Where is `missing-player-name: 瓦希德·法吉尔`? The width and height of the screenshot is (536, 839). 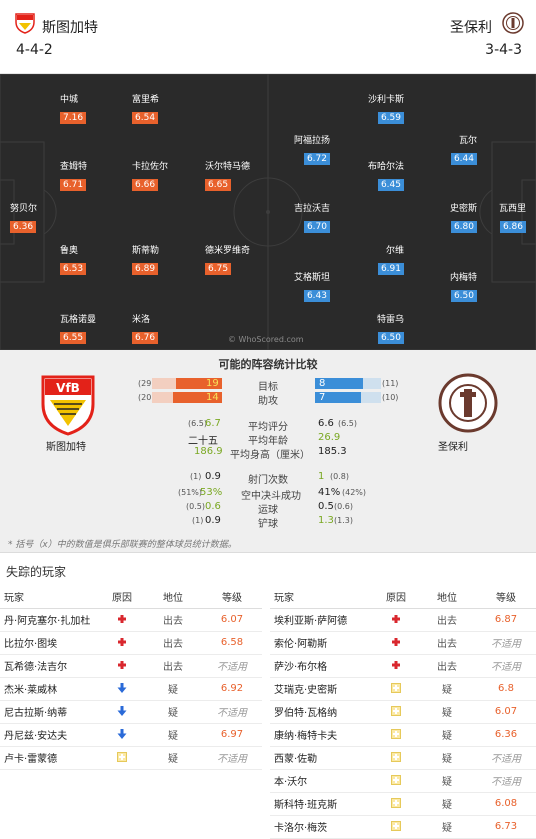
missing-player-name: 瓦希德·法吉尔 is located at coordinates (50, 666).